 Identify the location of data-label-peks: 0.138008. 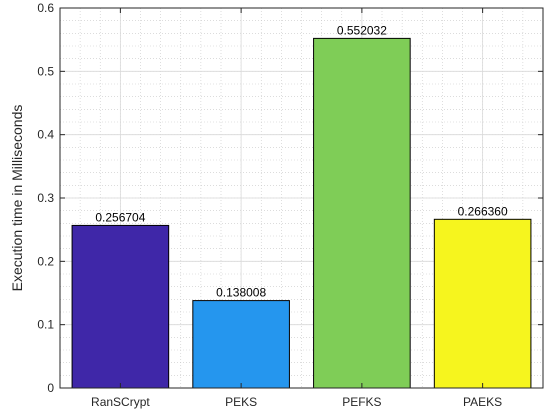
(241, 293).